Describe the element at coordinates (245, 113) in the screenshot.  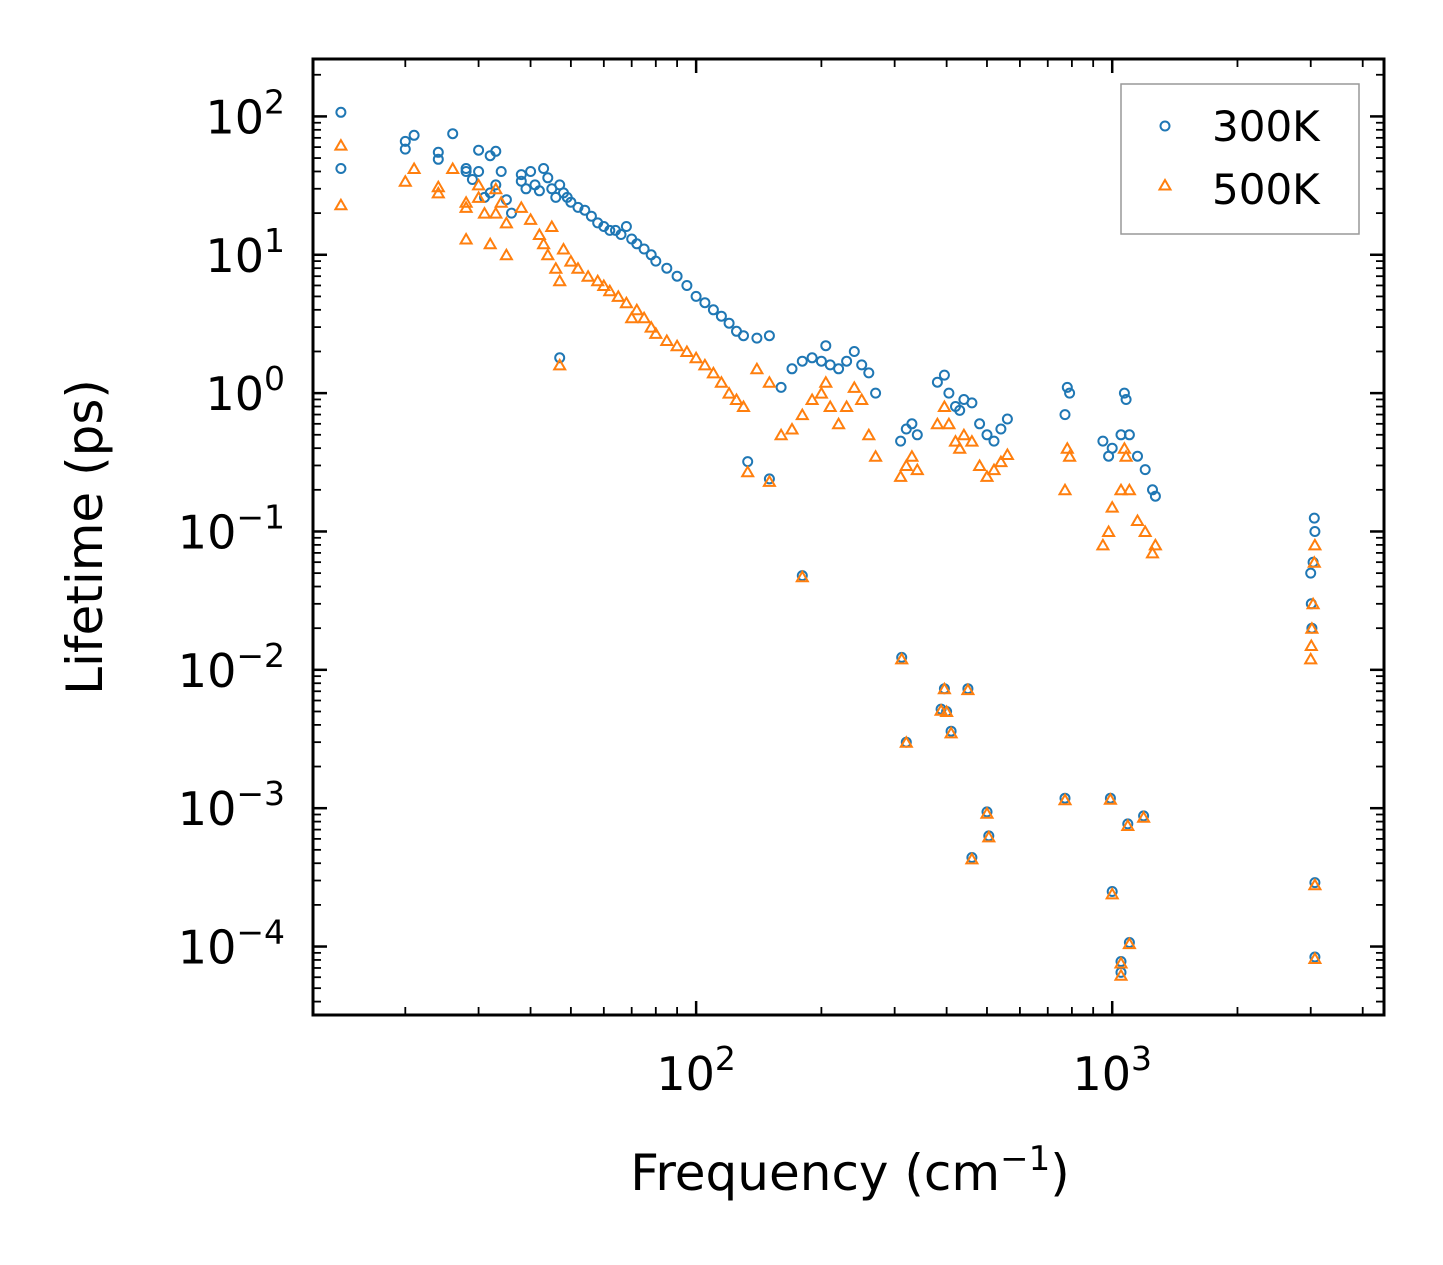
I see `y-tick-label: 10²` at that location.